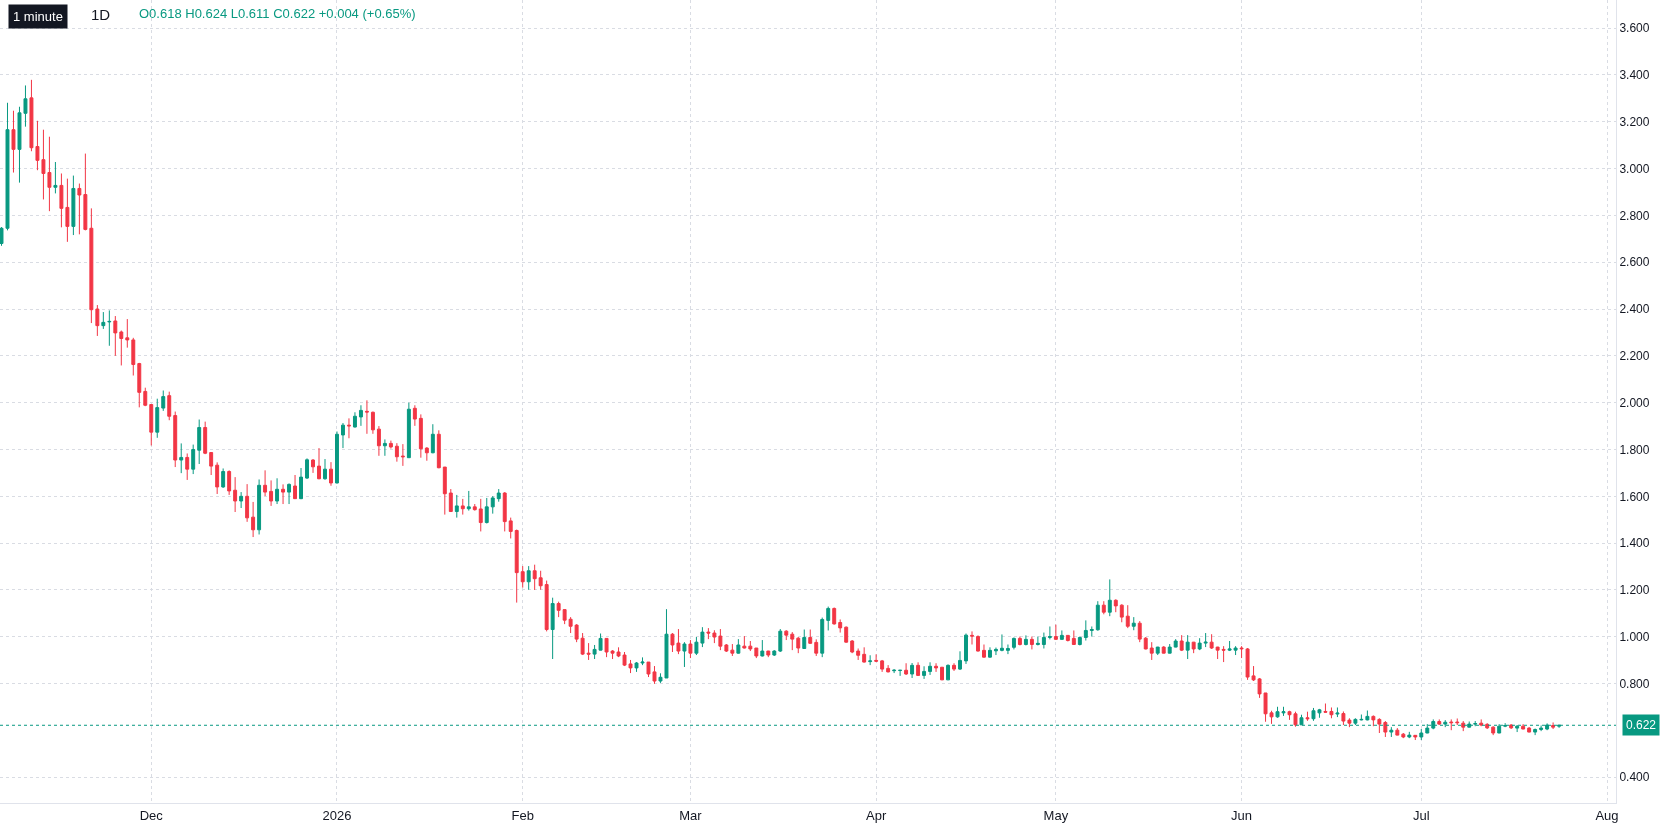 Image resolution: width=1678 pixels, height=835 pixels. What do you see at coordinates (38, 16) in the screenshot?
I see `annotation: 1 minute` at bounding box center [38, 16].